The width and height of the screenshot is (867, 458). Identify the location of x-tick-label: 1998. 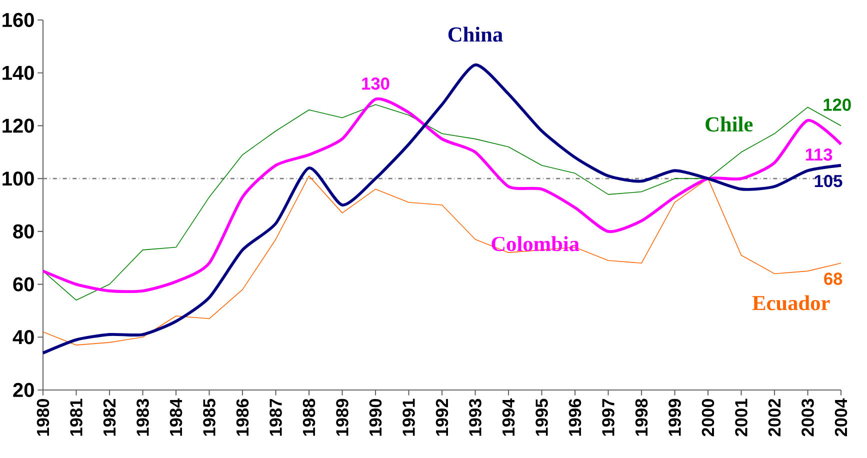
(641, 417).